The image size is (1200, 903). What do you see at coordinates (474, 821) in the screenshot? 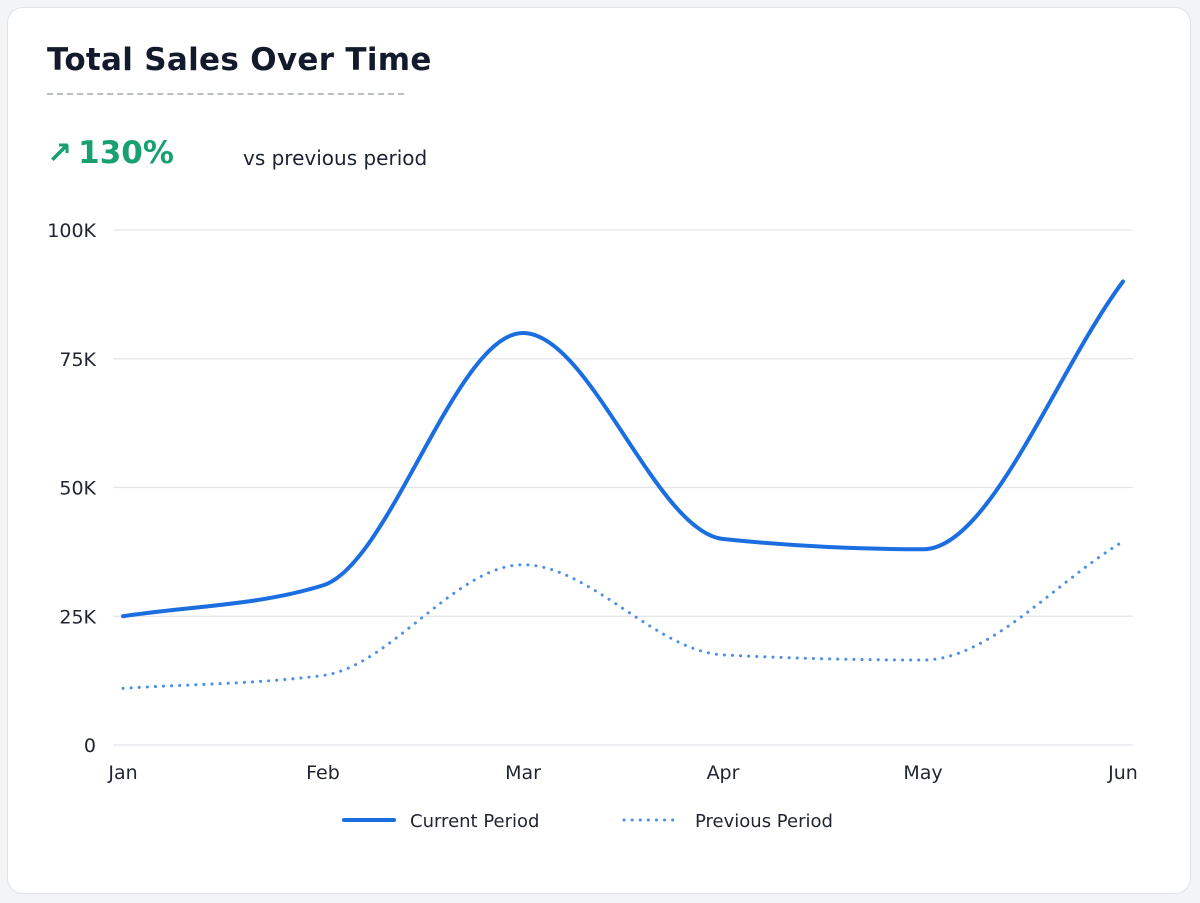
I see `legend-label: Current Period` at bounding box center [474, 821].